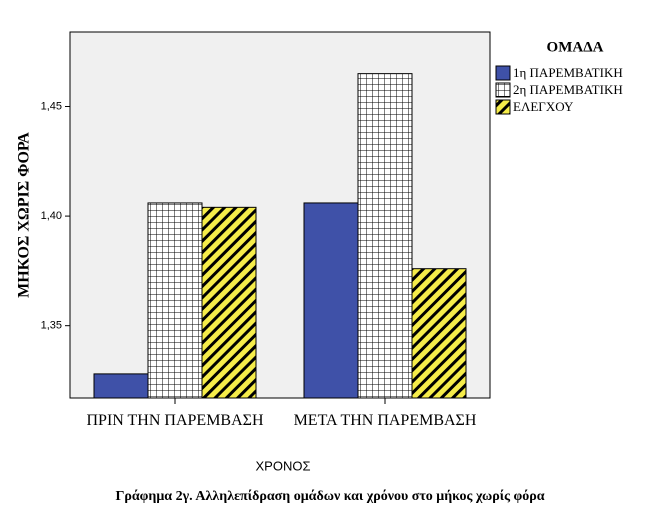 This screenshot has width=659, height=521. Describe the element at coordinates (543, 106) in the screenshot. I see `legend-label: ΕΛΕΓΧΟΥ` at that location.